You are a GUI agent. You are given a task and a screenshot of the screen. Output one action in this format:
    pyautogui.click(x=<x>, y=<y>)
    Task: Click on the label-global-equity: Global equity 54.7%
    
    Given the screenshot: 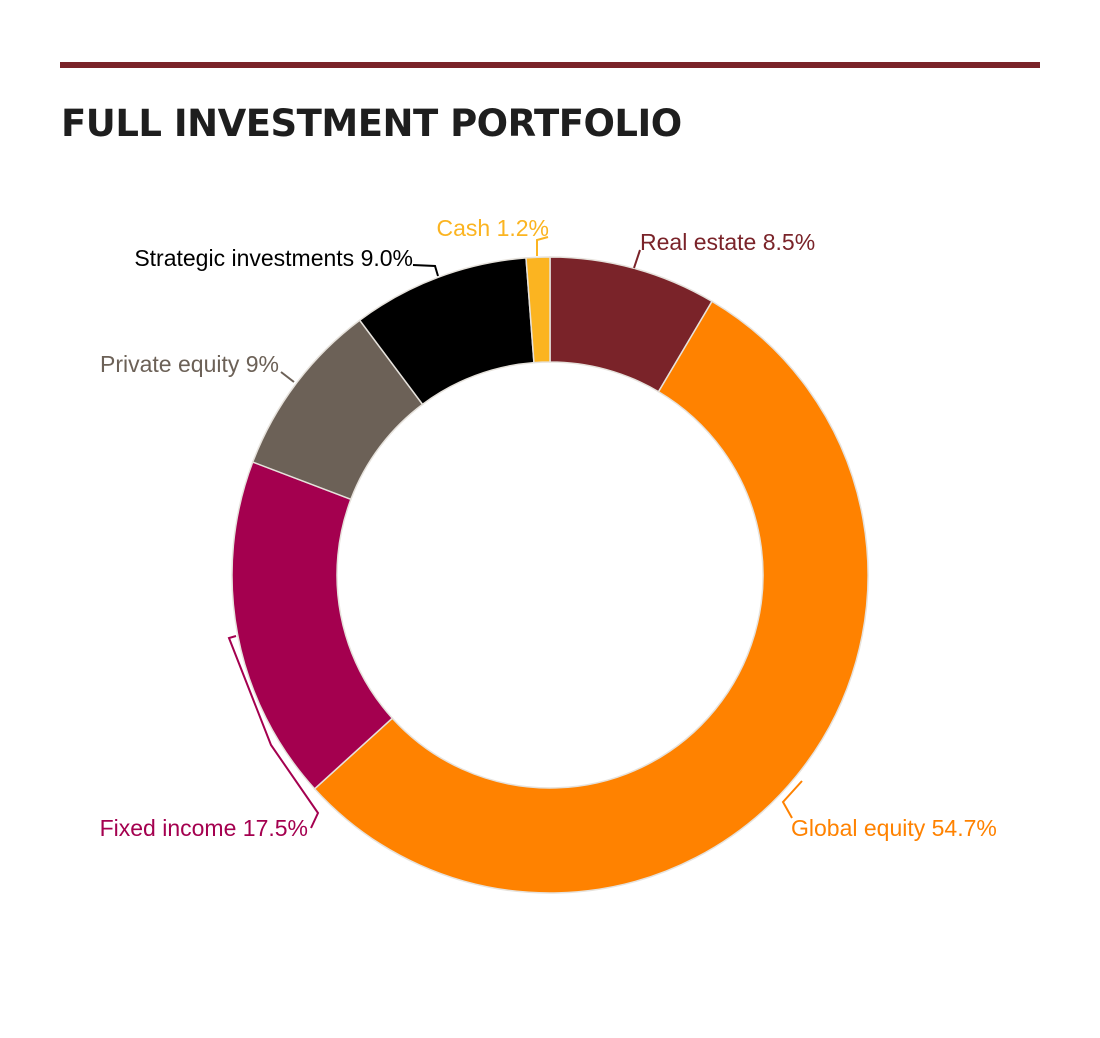 What is the action you would take?
    pyautogui.click(x=894, y=828)
    